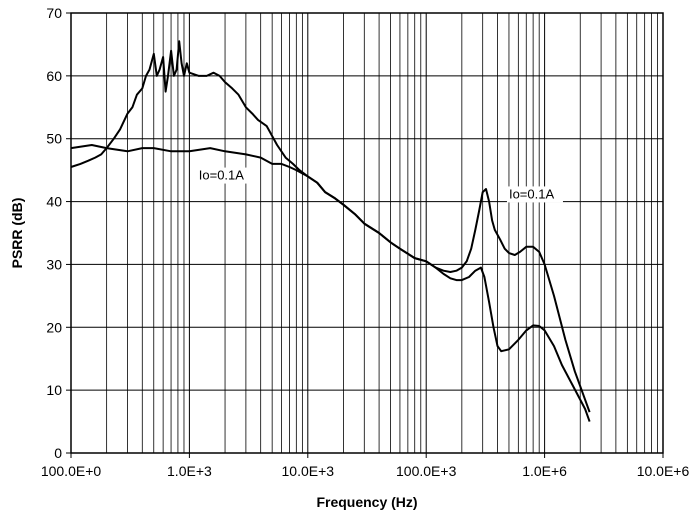 The height and width of the screenshot is (520, 700). Describe the element at coordinates (426, 471) in the screenshot. I see `x-tick-label: 100.0E+3` at that location.